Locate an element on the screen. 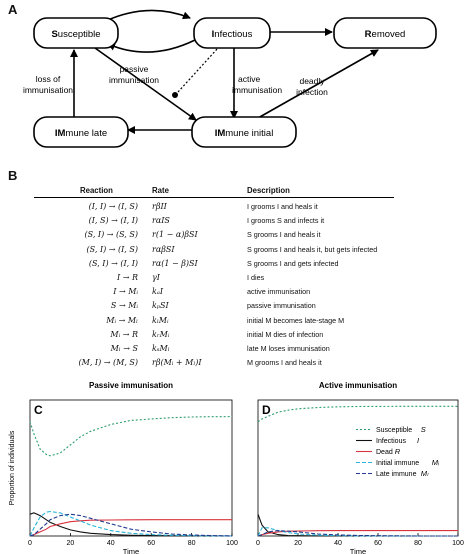 The height and width of the screenshot is (554, 474). passive-label-2: immunisation is located at coordinates (134, 80).